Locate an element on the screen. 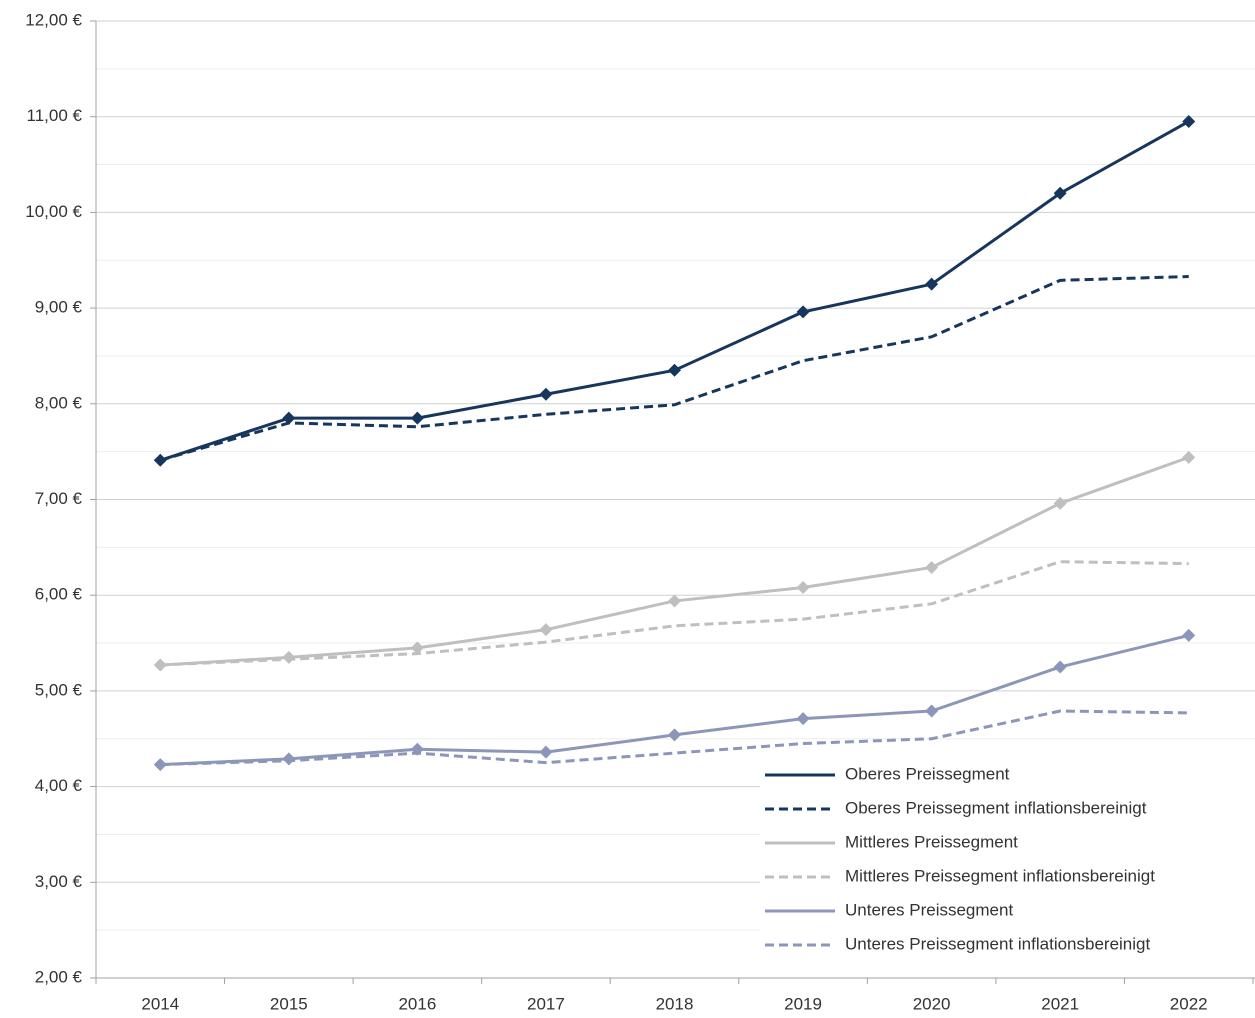  x-tick-label: 2017 is located at coordinates (546, 1003).